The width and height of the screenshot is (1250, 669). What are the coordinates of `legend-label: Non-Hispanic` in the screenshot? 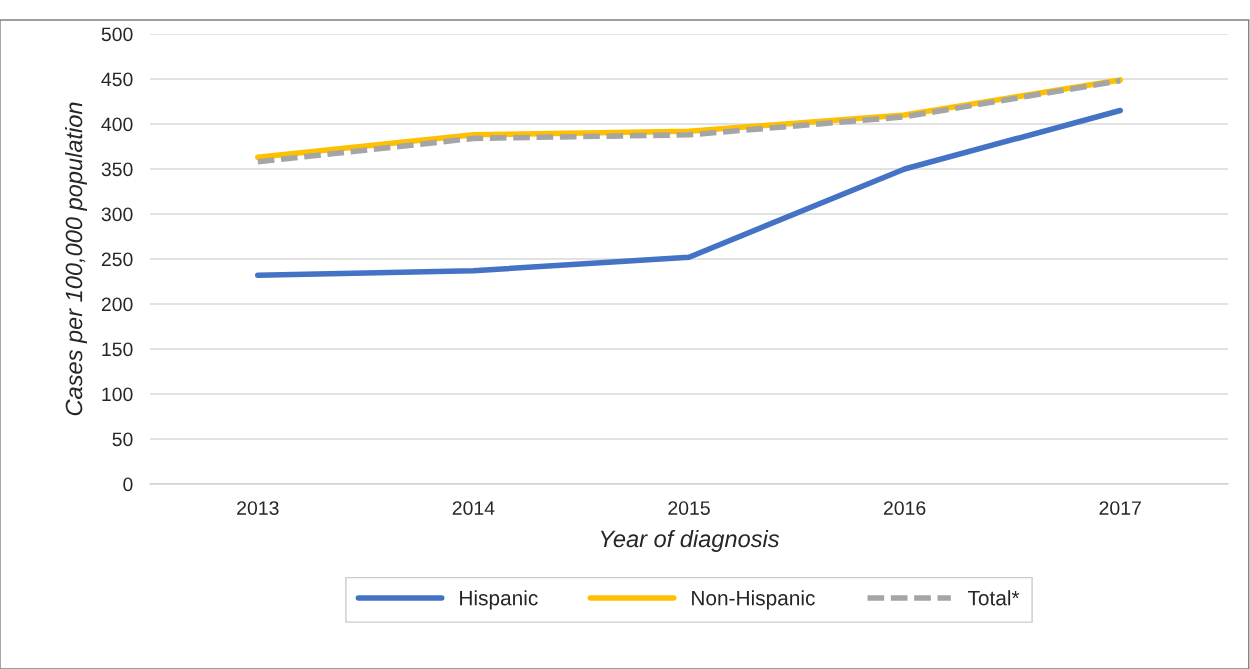 It's located at (753, 600).